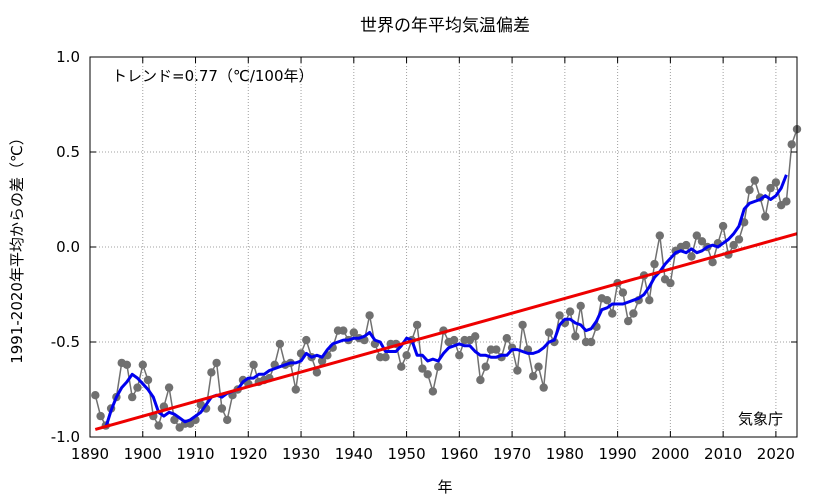 This screenshot has width=833, height=498. What do you see at coordinates (444, 487) in the screenshot?
I see `x-axis-label: 年` at bounding box center [444, 487].